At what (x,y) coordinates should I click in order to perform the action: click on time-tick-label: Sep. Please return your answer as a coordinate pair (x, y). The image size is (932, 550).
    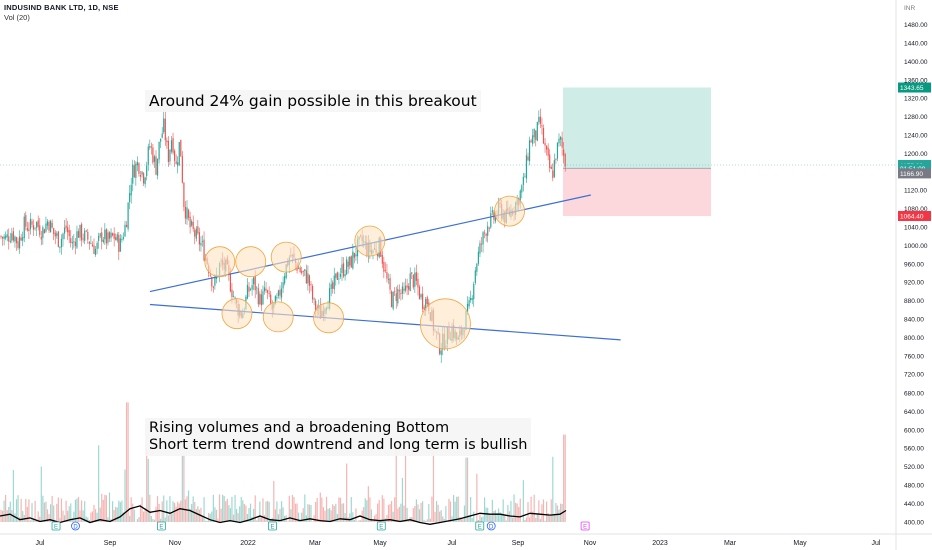
    Looking at the image, I should click on (518, 543).